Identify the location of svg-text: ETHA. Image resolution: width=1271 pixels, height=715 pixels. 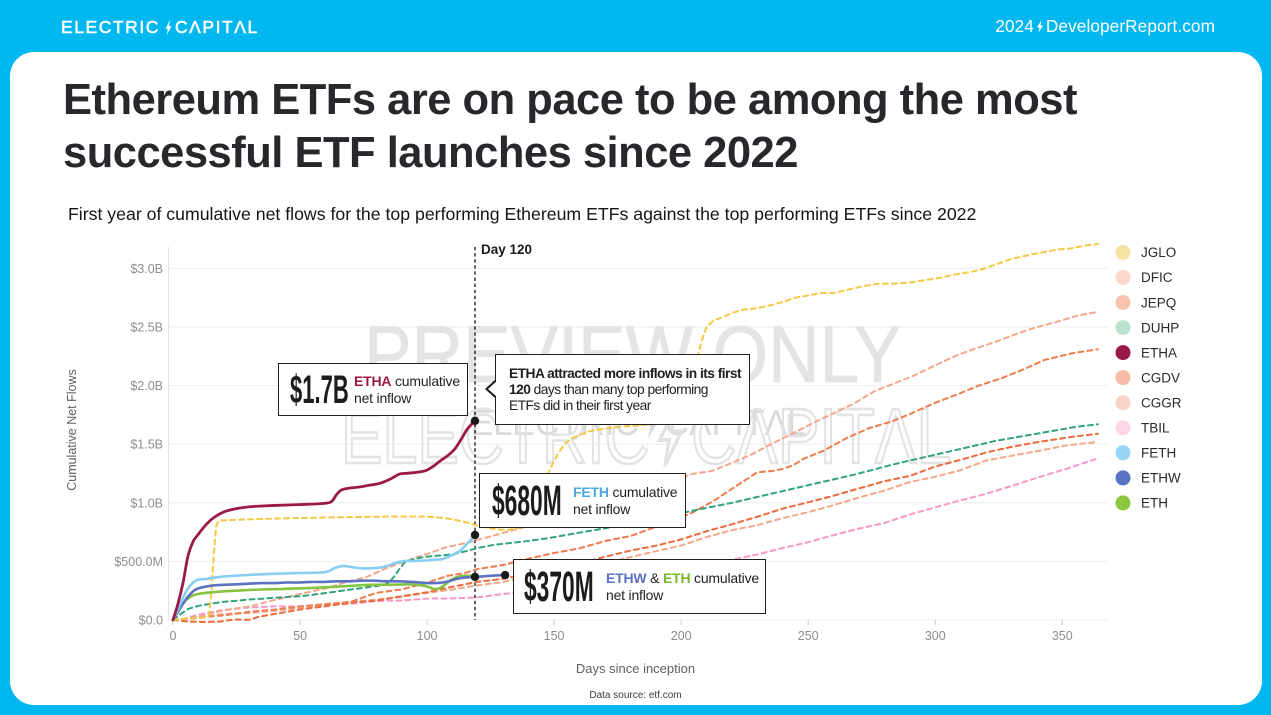
(1159, 352).